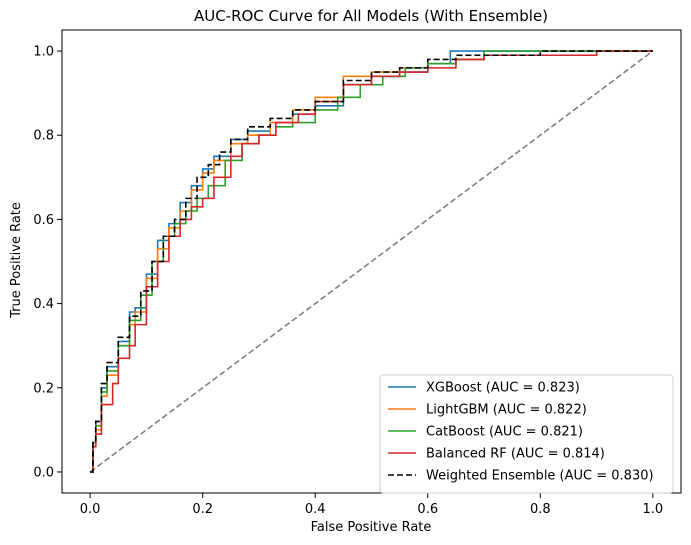 The height and width of the screenshot is (545, 691). I want to click on y-tick-label: 0.6, so click(43, 220).